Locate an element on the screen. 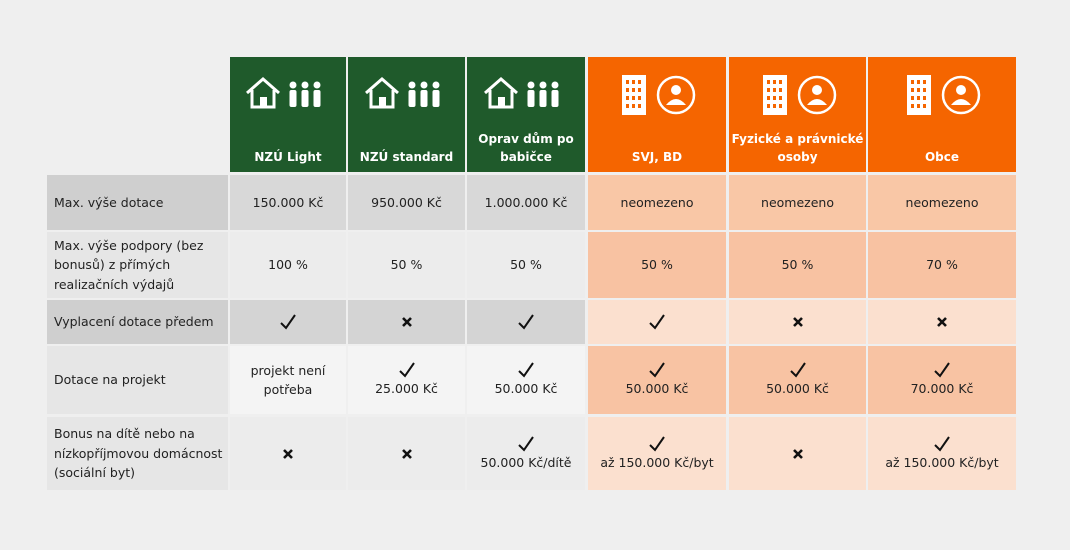 This screenshot has height=550, width=1070. table-cell: 25.000 Kč is located at coordinates (406, 380).